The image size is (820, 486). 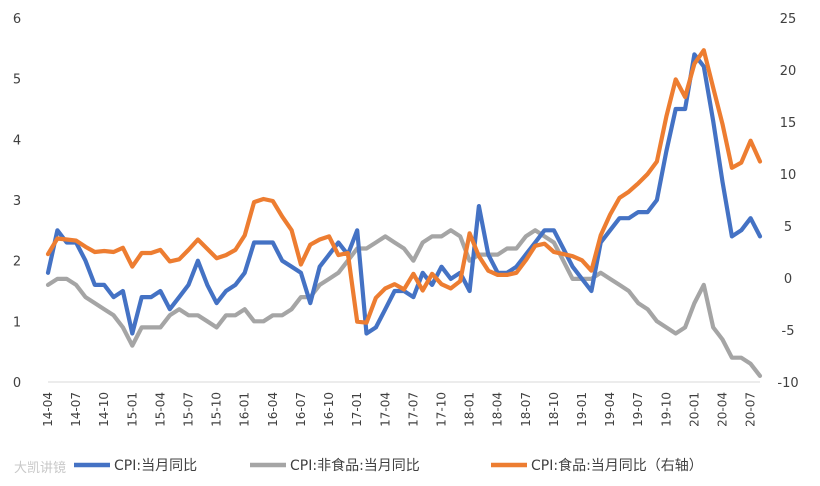 What do you see at coordinates (17, 262) in the screenshot?
I see `left-tick-label: 2` at bounding box center [17, 262].